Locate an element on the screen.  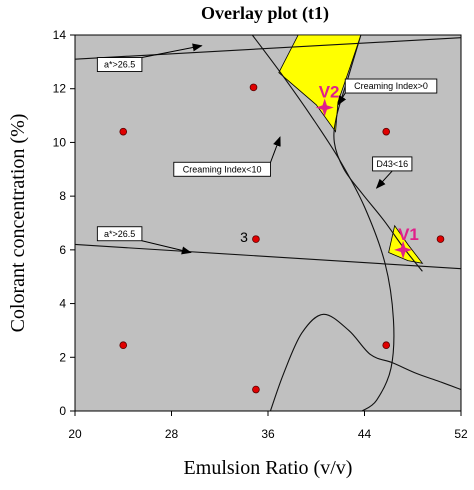
x-tick-label: 44 is located at coordinates (365, 434).